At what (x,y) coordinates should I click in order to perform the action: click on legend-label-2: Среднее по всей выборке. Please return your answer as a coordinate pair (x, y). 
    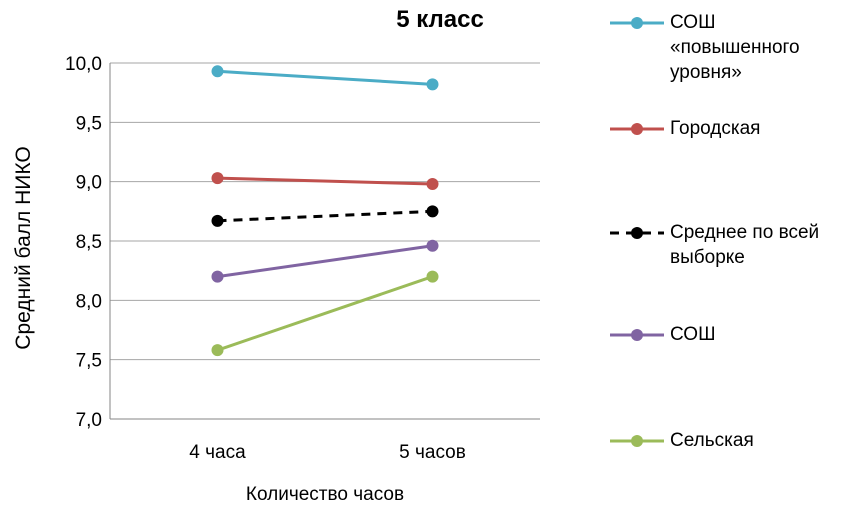
    Looking at the image, I should click on (745, 245).